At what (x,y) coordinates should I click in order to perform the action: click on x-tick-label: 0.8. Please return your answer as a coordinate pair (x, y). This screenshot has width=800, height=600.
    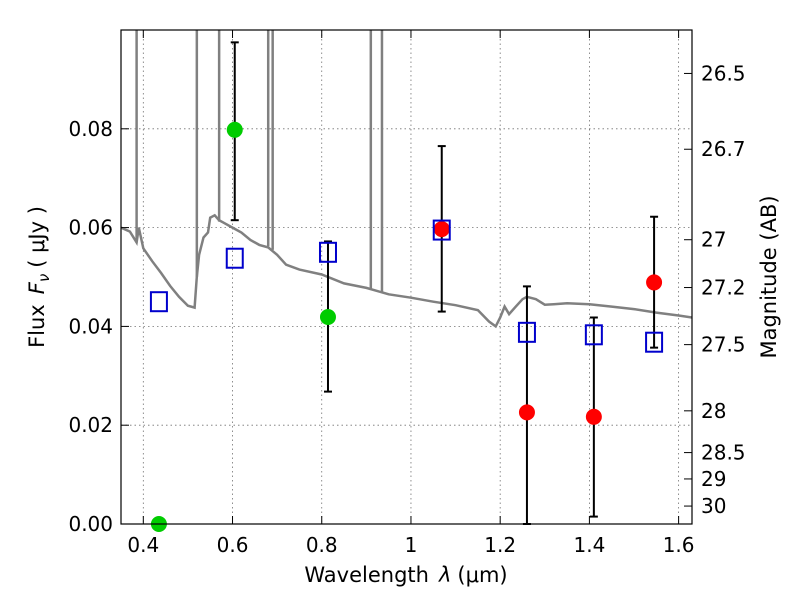
    Looking at the image, I should click on (322, 545).